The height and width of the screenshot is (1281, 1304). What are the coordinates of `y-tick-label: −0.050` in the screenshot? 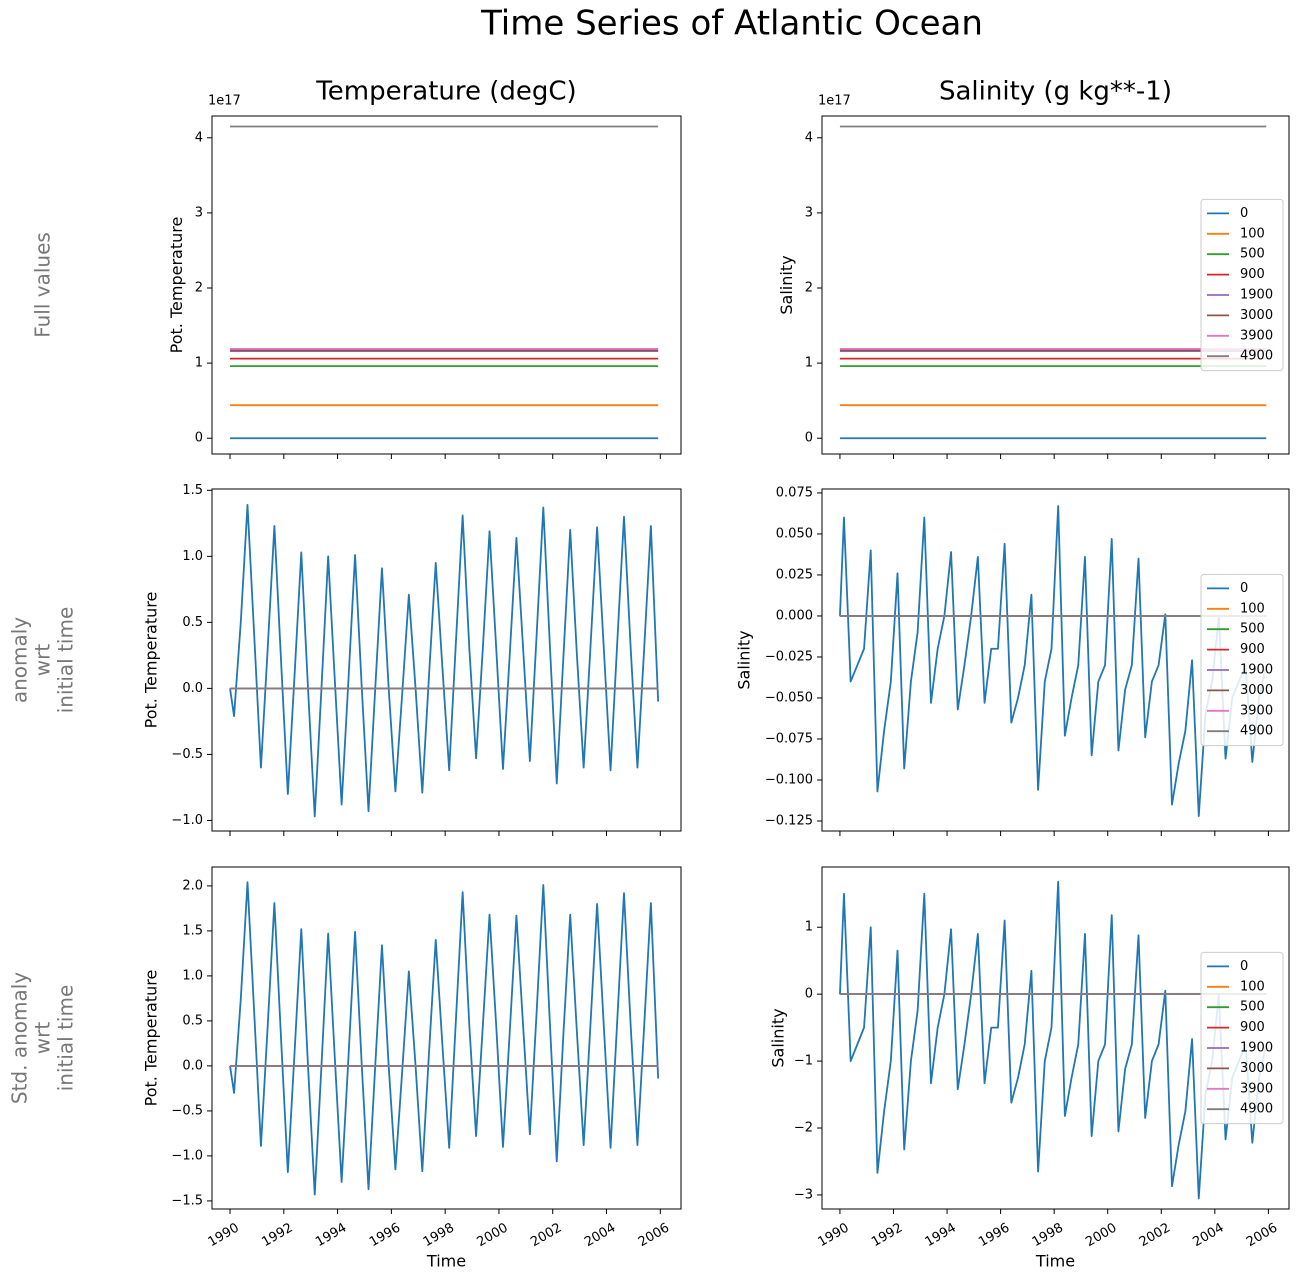 It's located at (789, 697).